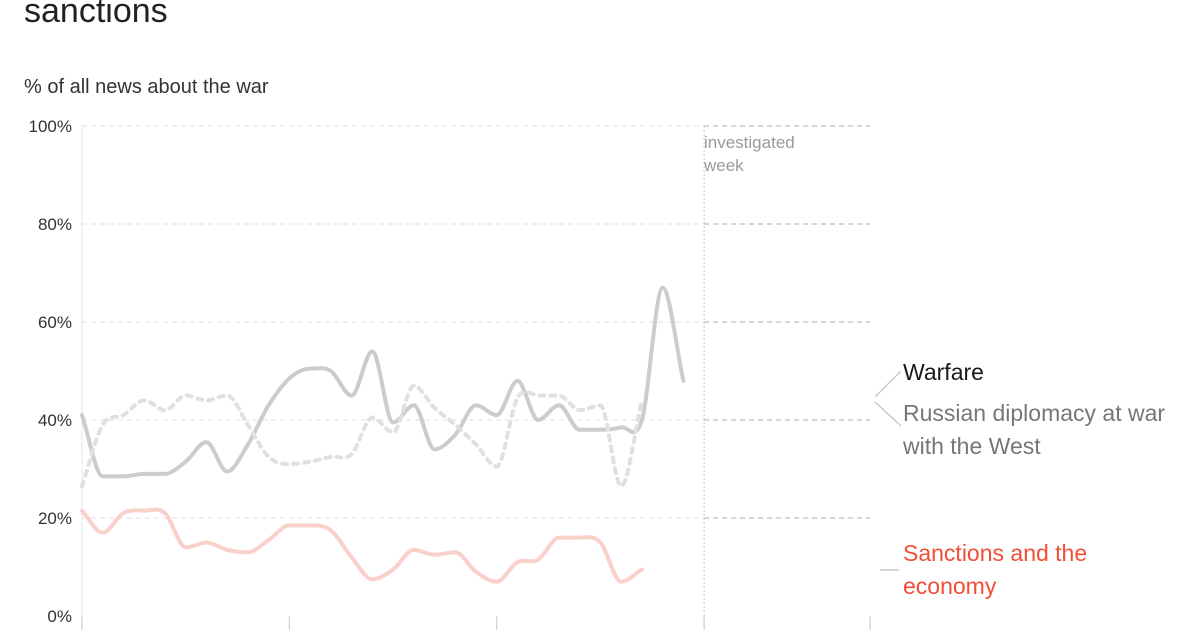  I want to click on y-tick-label: 60%, so click(55, 322).